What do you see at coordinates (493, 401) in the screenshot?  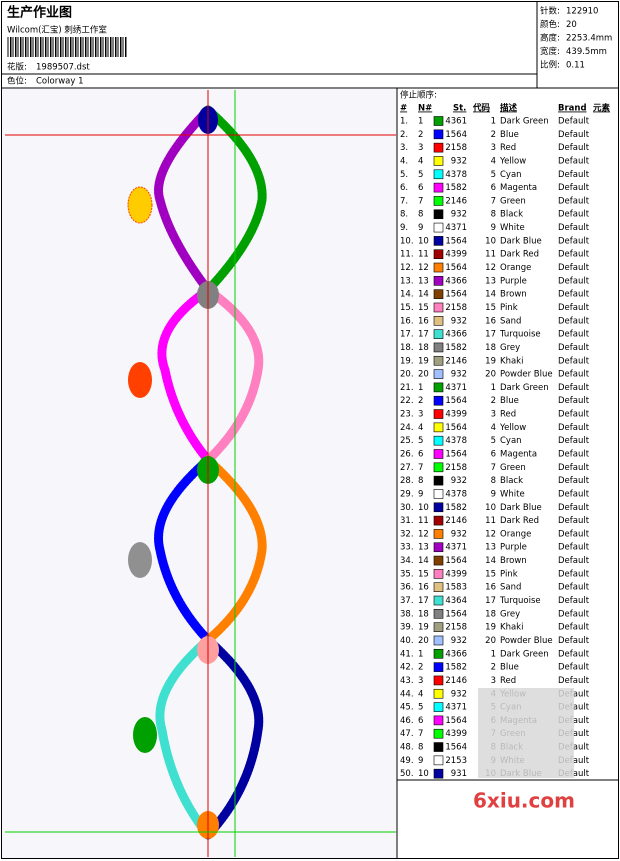 I see `color-number: 2` at bounding box center [493, 401].